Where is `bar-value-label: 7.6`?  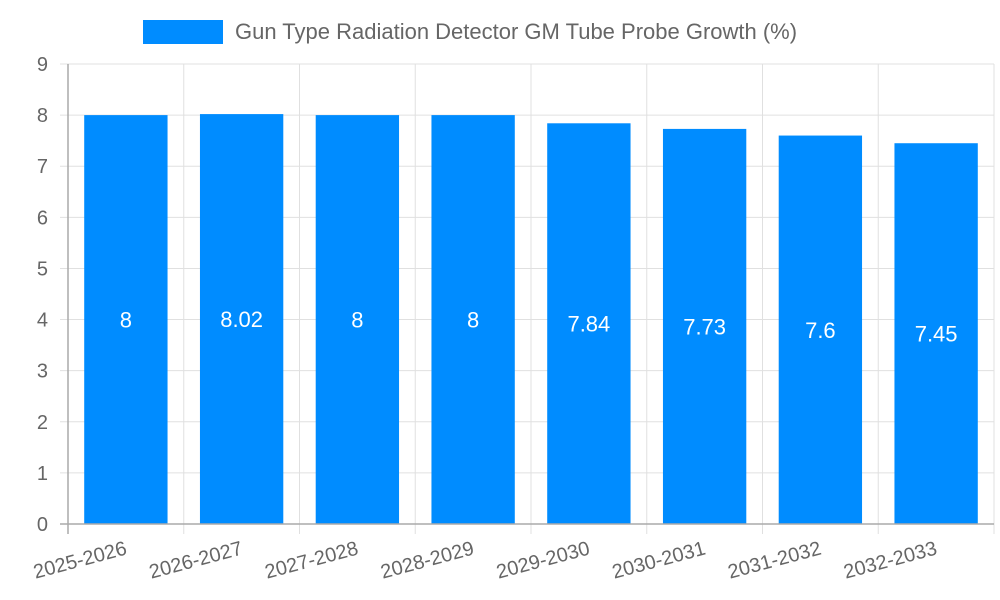
bar-value-label: 7.6 is located at coordinates (820, 330).